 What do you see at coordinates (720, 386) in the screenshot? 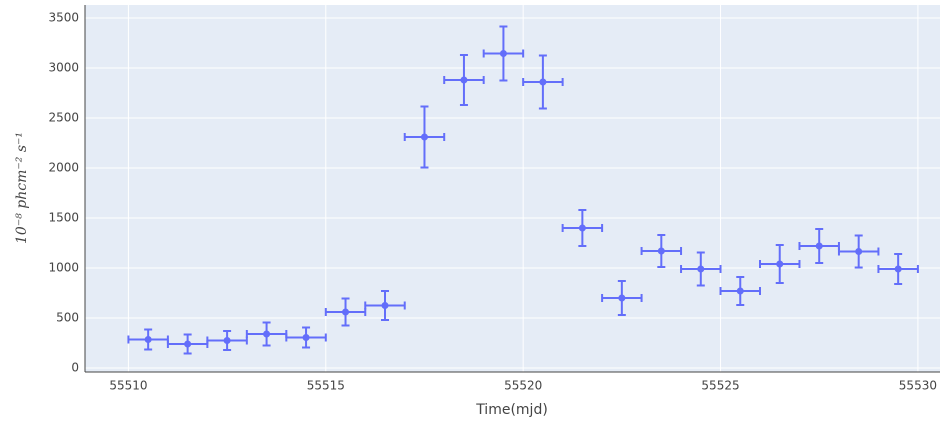
I see `x-tick-label: 55525` at bounding box center [720, 386].